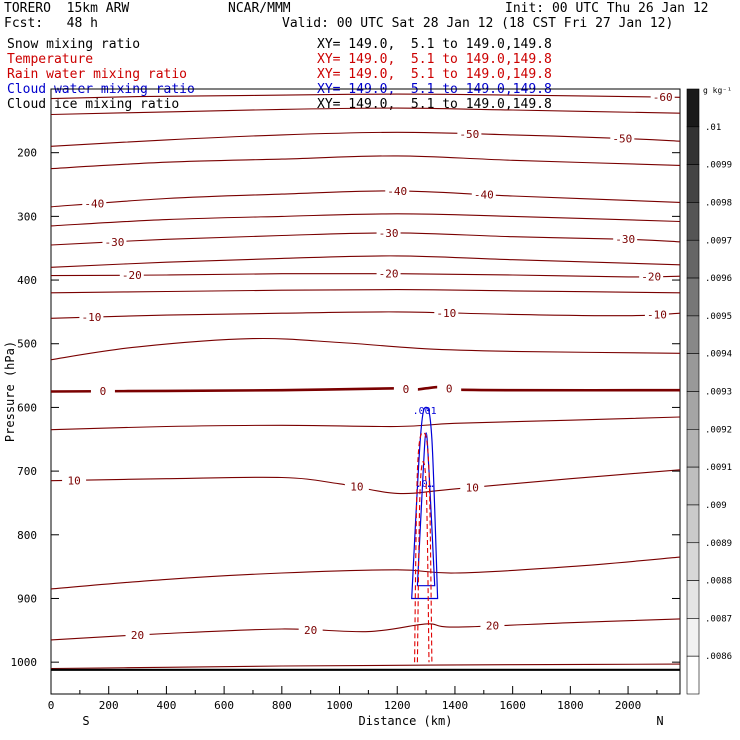 The width and height of the screenshot is (740, 740). I want to click on colorbar-level-label: .0097, so click(718, 241).